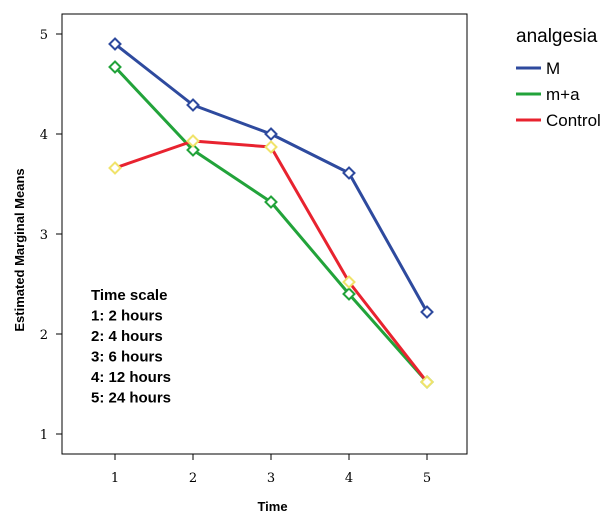  I want to click on y-axis-title: Estimated Marginal Means, so click(19, 249).